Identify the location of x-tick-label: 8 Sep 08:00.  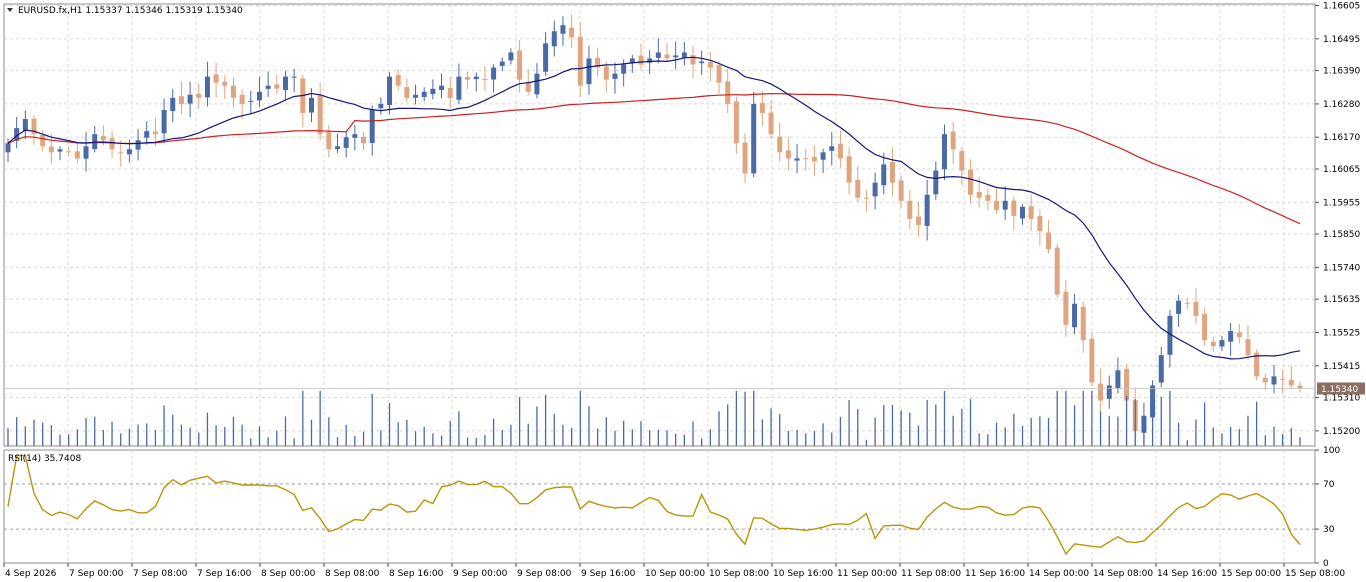
(352, 574).